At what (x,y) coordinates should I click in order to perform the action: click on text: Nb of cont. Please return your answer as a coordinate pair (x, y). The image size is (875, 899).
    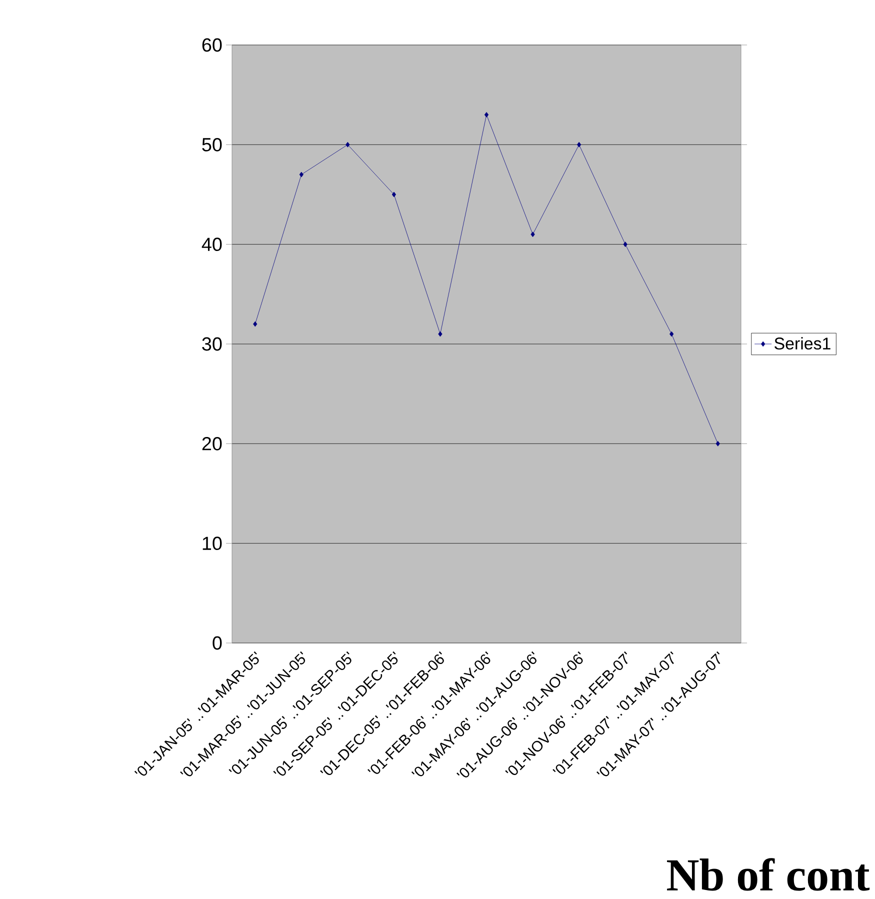
    Looking at the image, I should click on (768, 874).